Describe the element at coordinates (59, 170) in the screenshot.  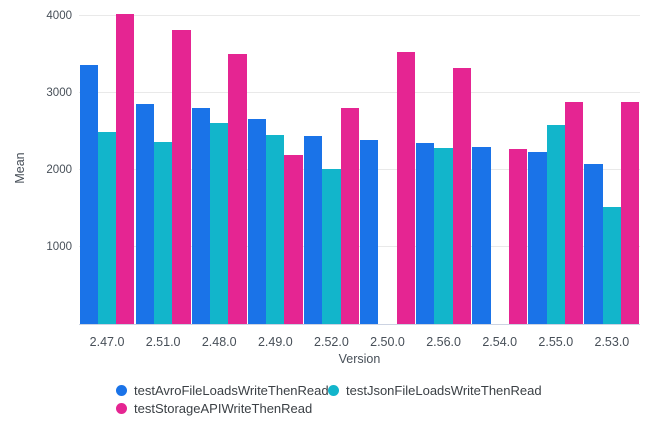
I see `y-tick-2000: 2000` at that location.